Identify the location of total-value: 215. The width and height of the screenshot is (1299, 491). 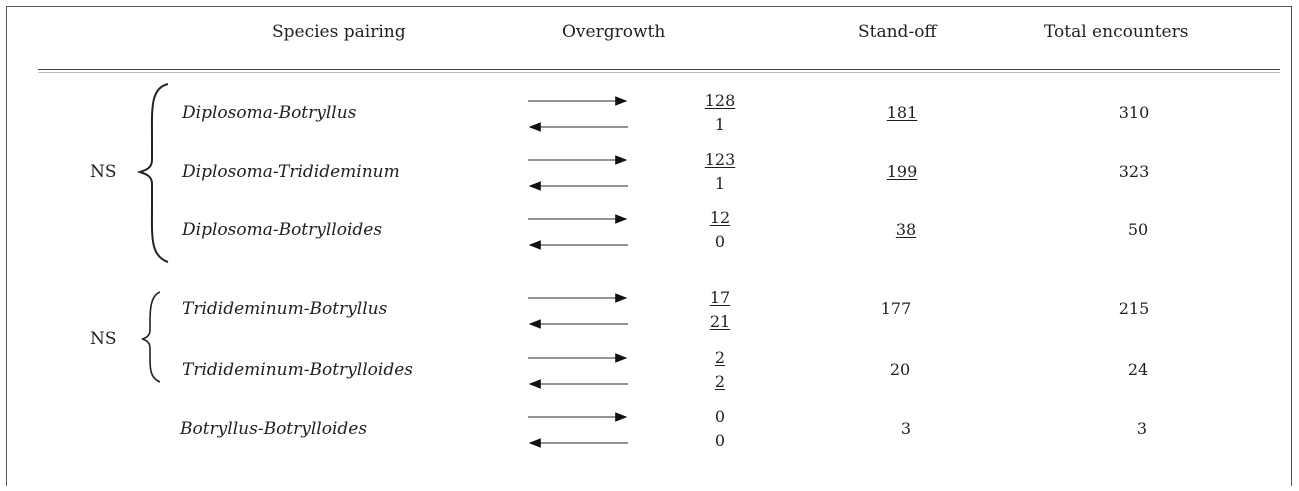
(1134, 308).